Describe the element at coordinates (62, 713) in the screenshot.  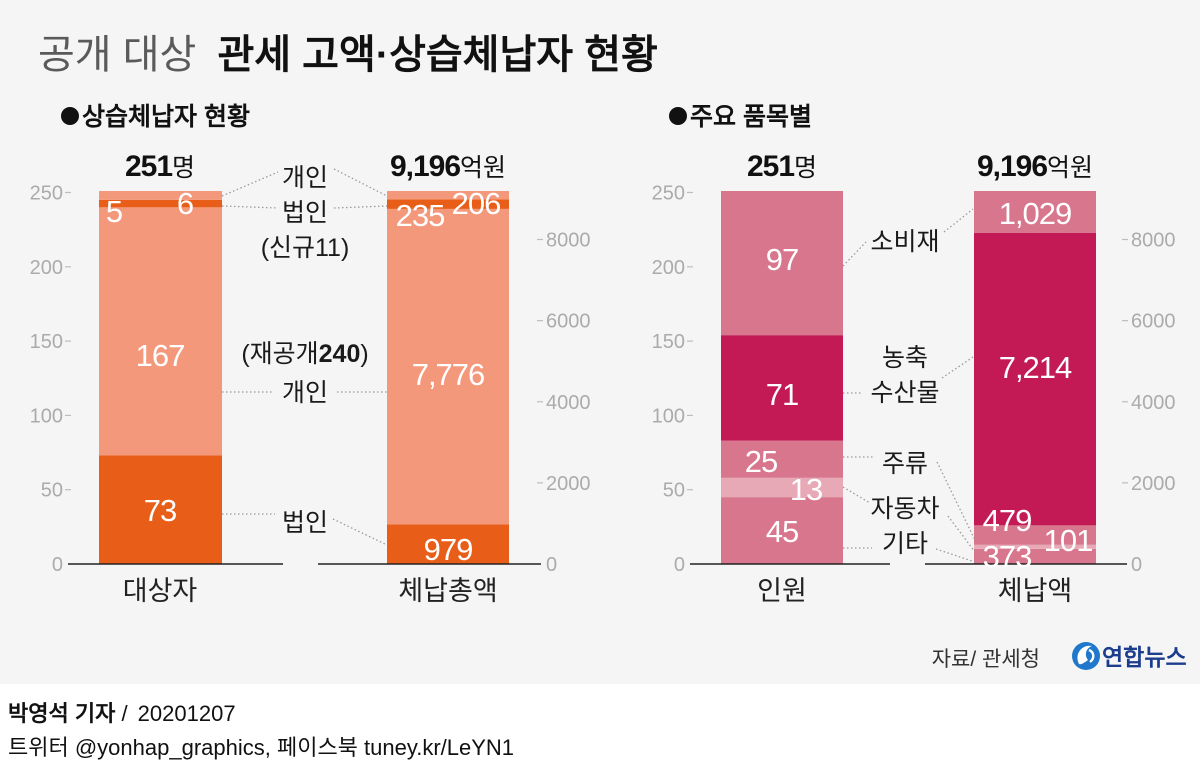
I see `reporter-name: 박영석 기자` at that location.